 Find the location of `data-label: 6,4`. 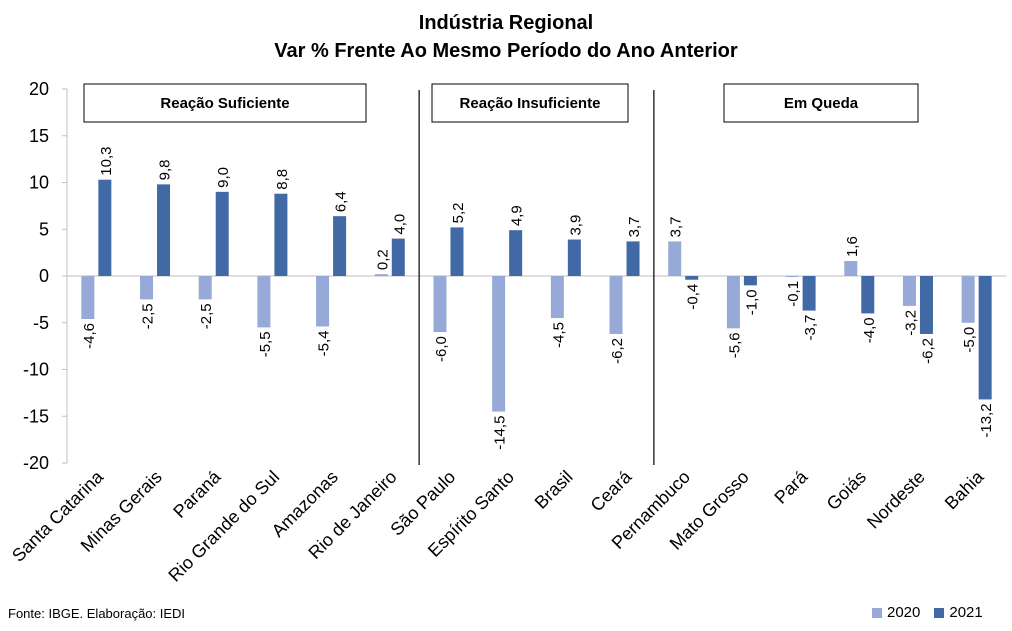

data-label: 6,4 is located at coordinates (341, 201).